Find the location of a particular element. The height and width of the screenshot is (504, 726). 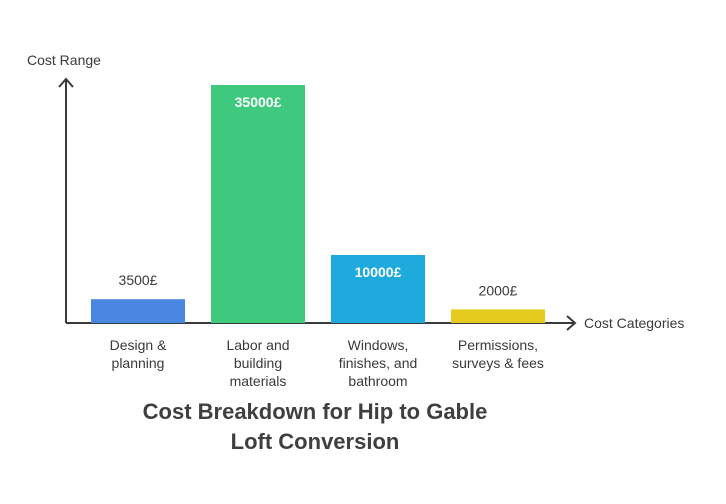

y-axis-arrow is located at coordinates (66, 82).